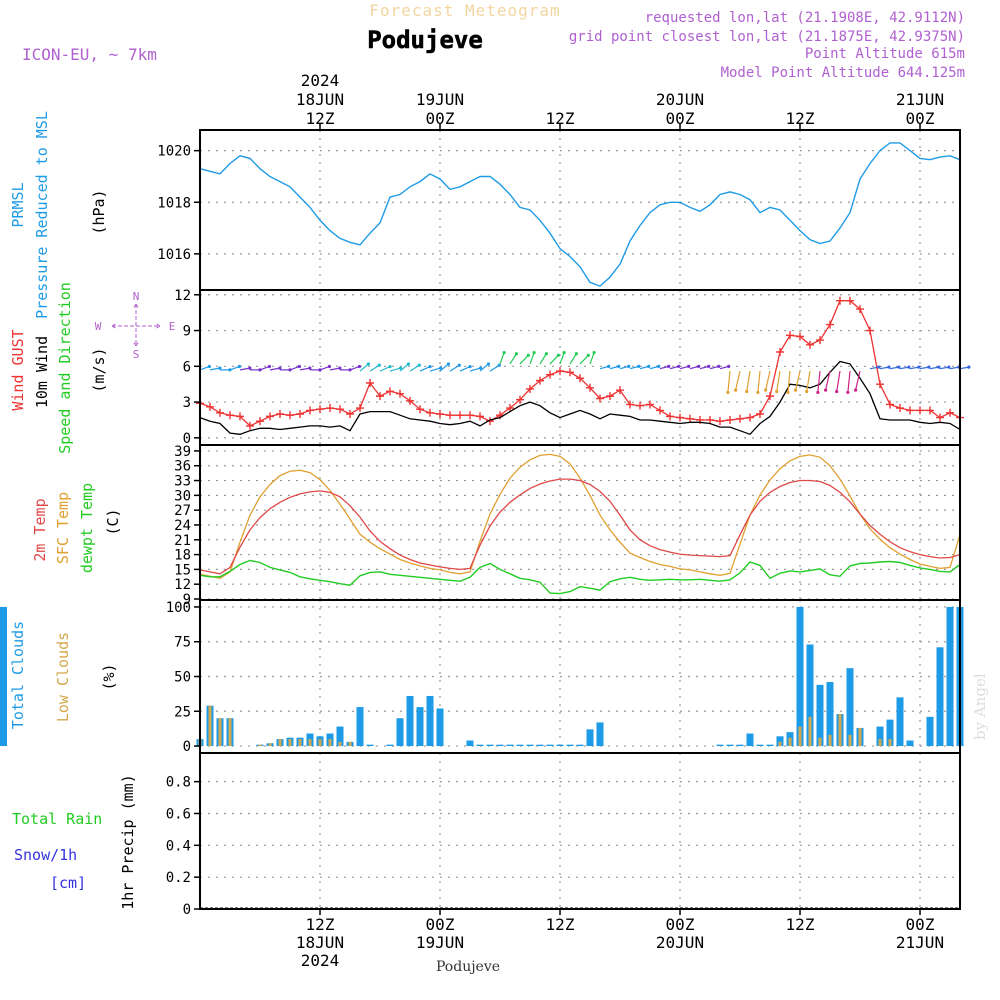  I want to click on snow-label: Snow/1h, so click(45, 855).